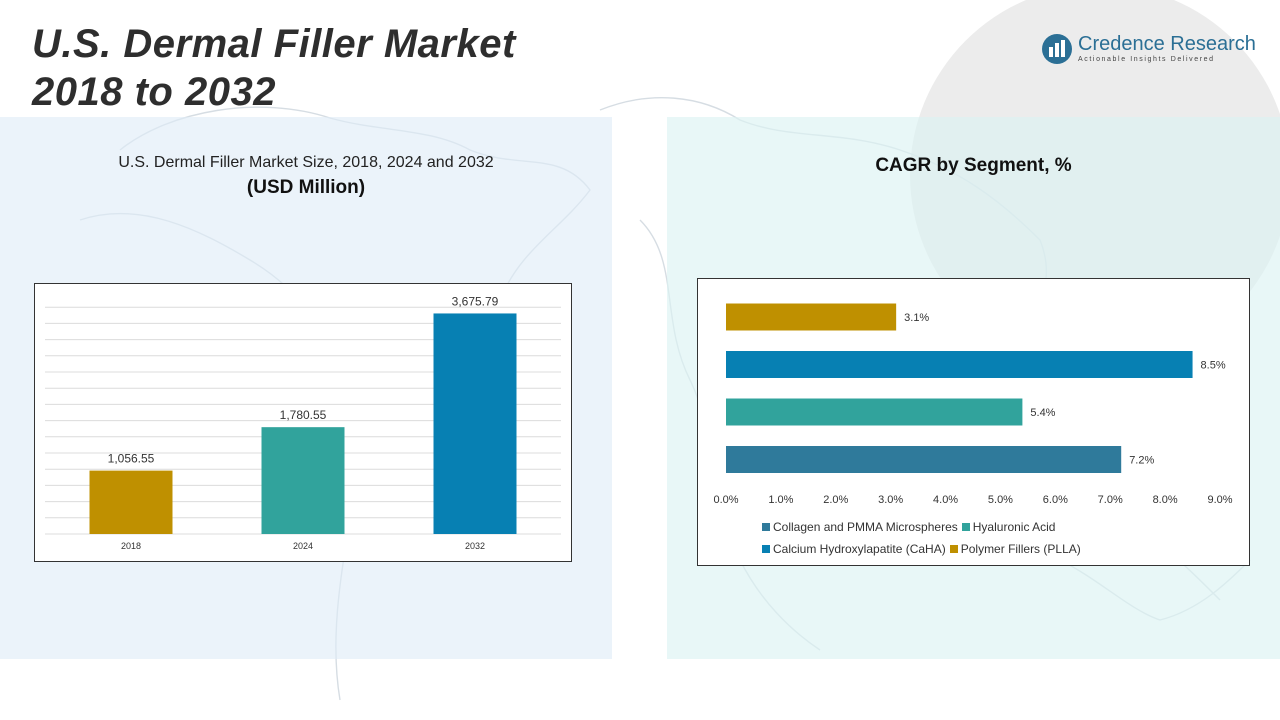 The image size is (1280, 720). Describe the element at coordinates (131, 502) in the screenshot. I see `bar-2018` at that location.